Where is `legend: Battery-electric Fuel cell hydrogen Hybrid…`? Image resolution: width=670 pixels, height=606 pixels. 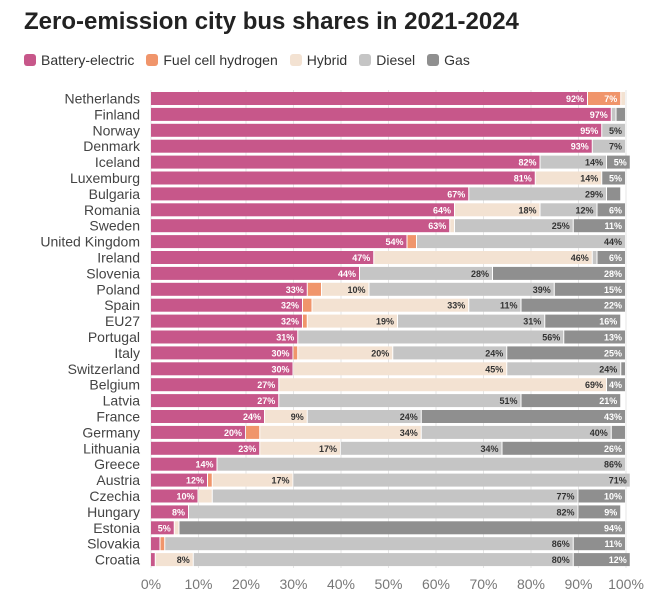 legend: Battery-electric Fuel cell hydrogen Hybrid… is located at coordinates (247, 60).